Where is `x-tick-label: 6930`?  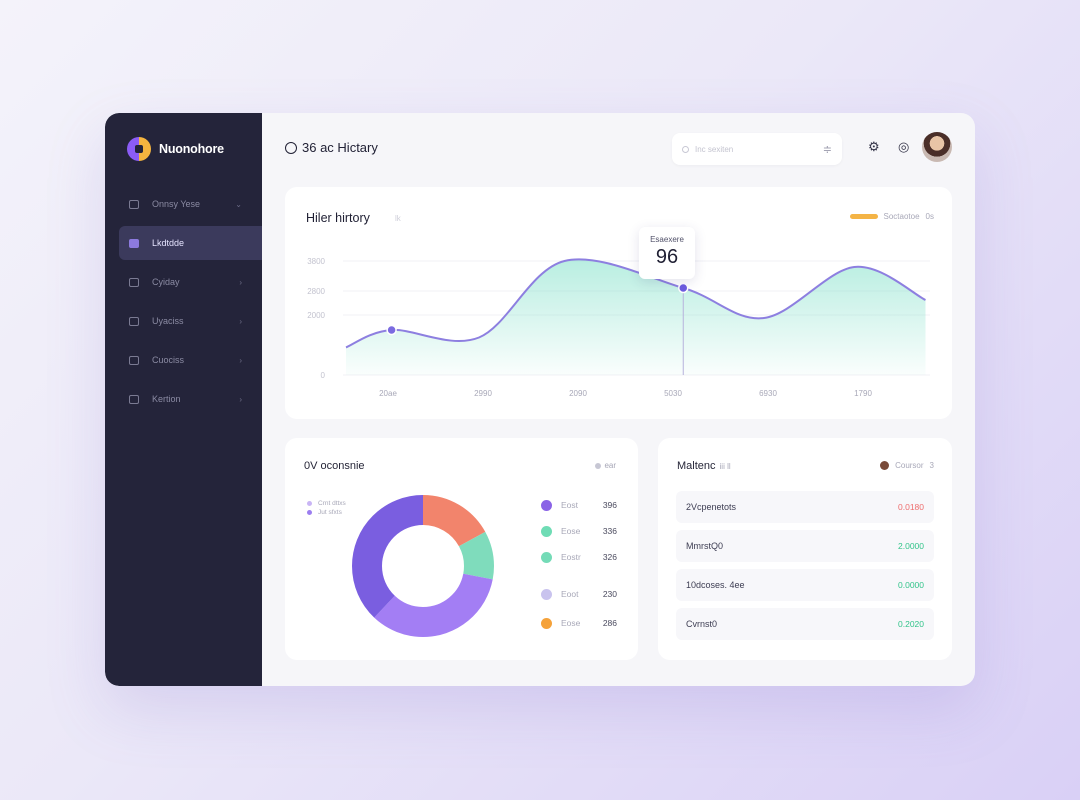
x-tick-label: 6930 is located at coordinates (768, 393).